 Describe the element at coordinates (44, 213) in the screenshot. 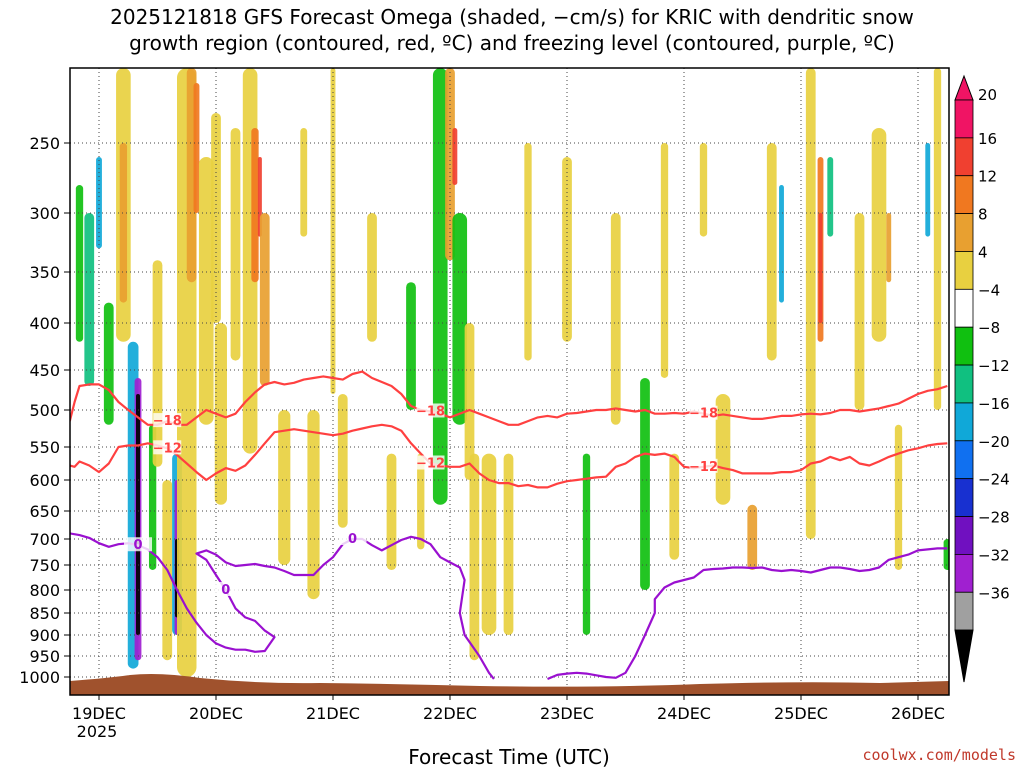

I see `y-tick-label: 300` at that location.